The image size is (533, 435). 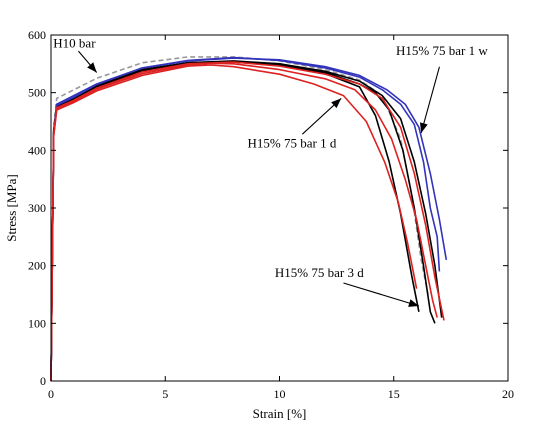 What do you see at coordinates (37, 323) in the screenshot?
I see `y-tick-label: 100` at bounding box center [37, 323].